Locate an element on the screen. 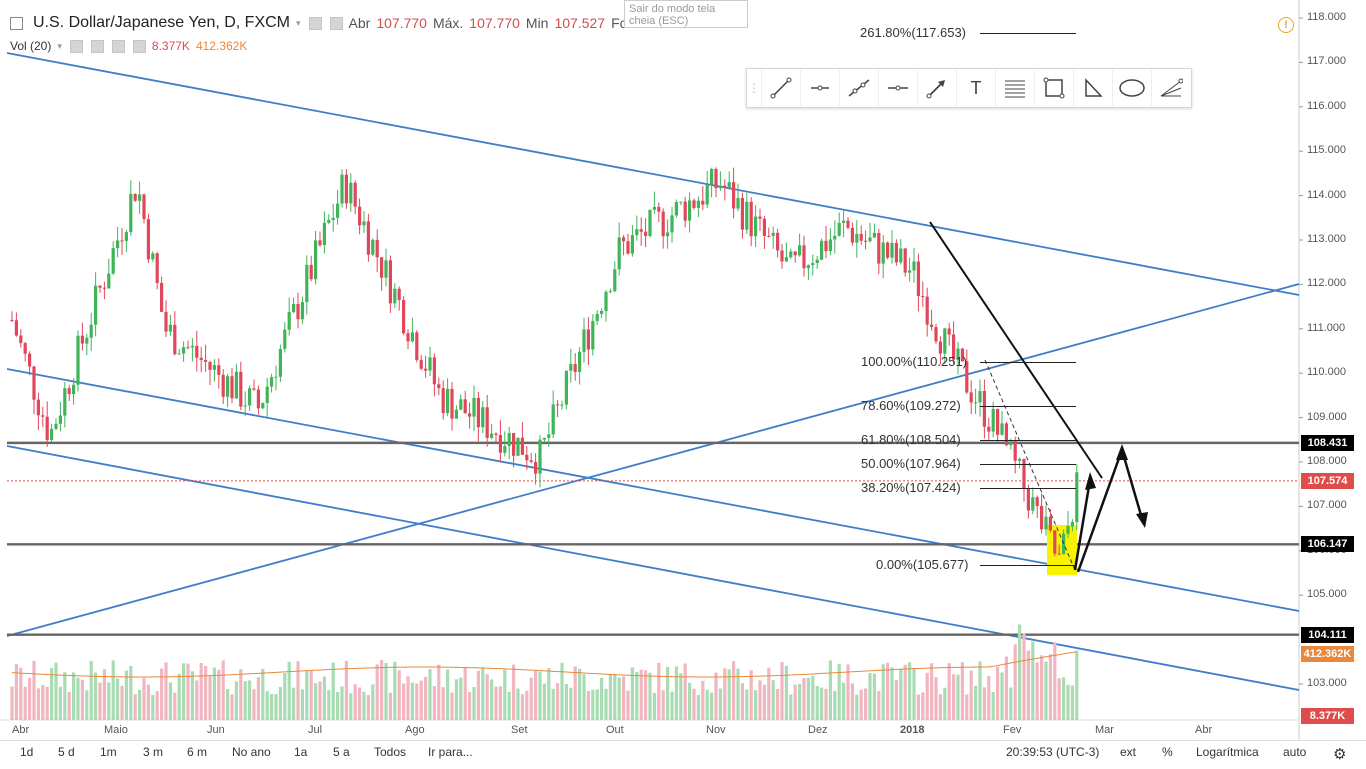 The width and height of the screenshot is (1366, 769). collapse-icon is located at coordinates (16, 23).